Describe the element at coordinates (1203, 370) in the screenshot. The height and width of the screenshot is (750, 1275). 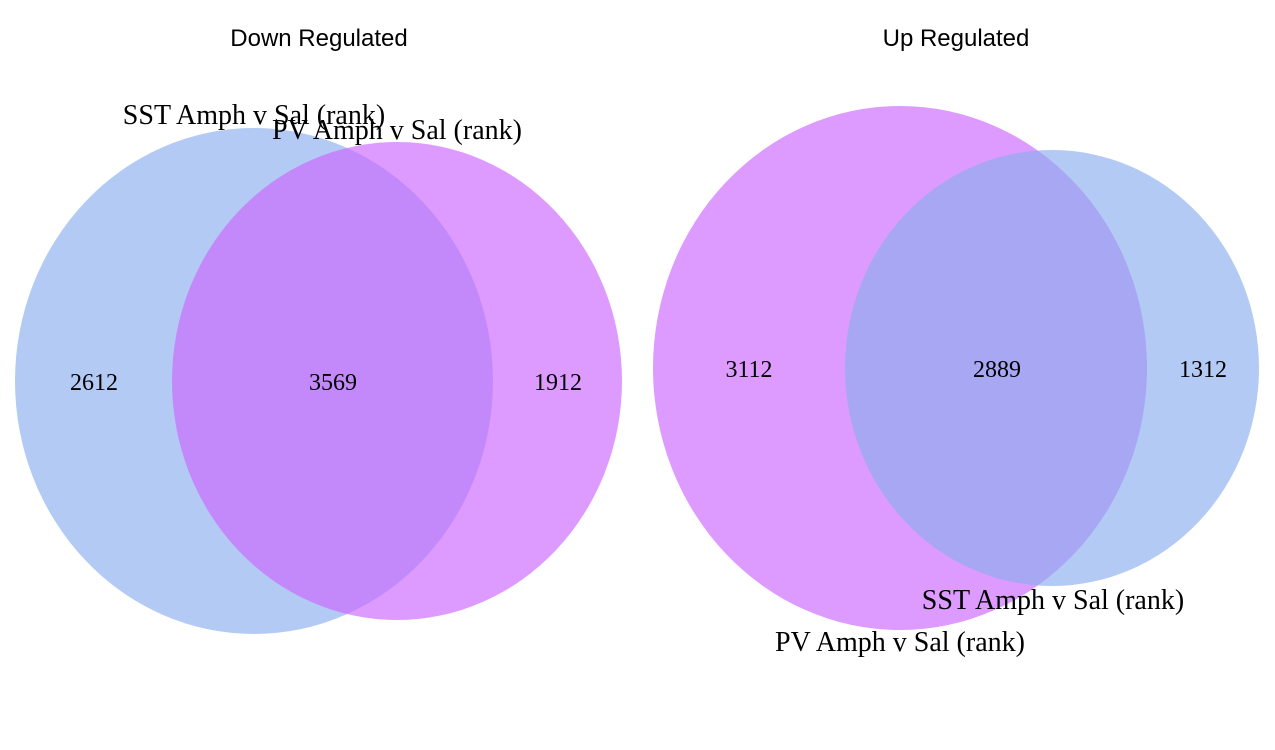
I see `up-sst-only-count: 1312` at that location.